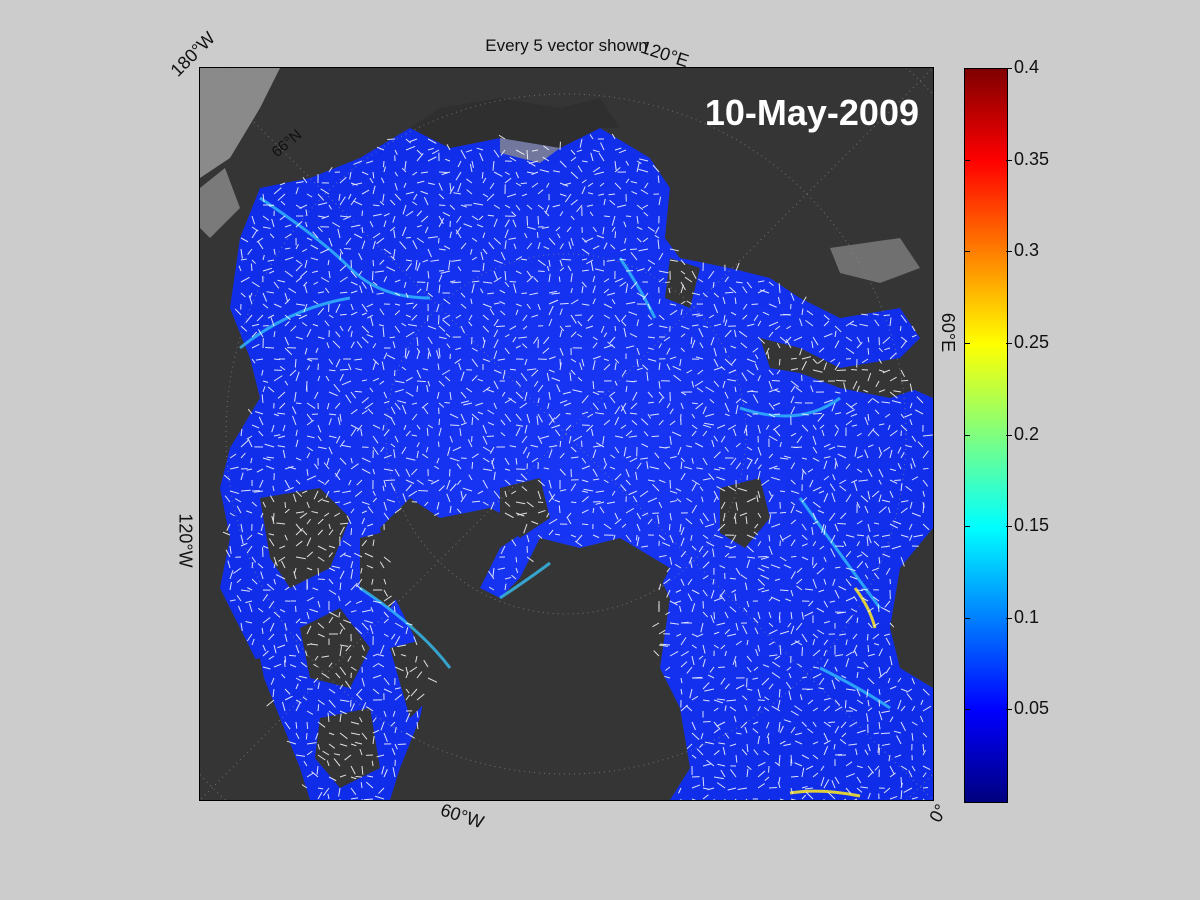 The width and height of the screenshot is (1200, 900). I want to click on svalbard-islands, so click(635, 403).